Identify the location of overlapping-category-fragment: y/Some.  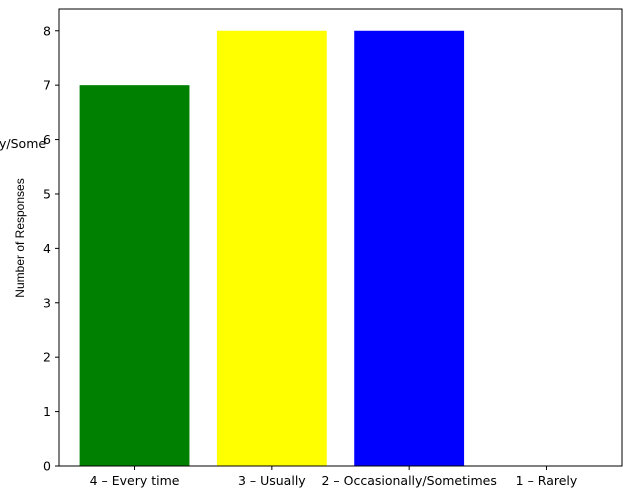
(23, 143).